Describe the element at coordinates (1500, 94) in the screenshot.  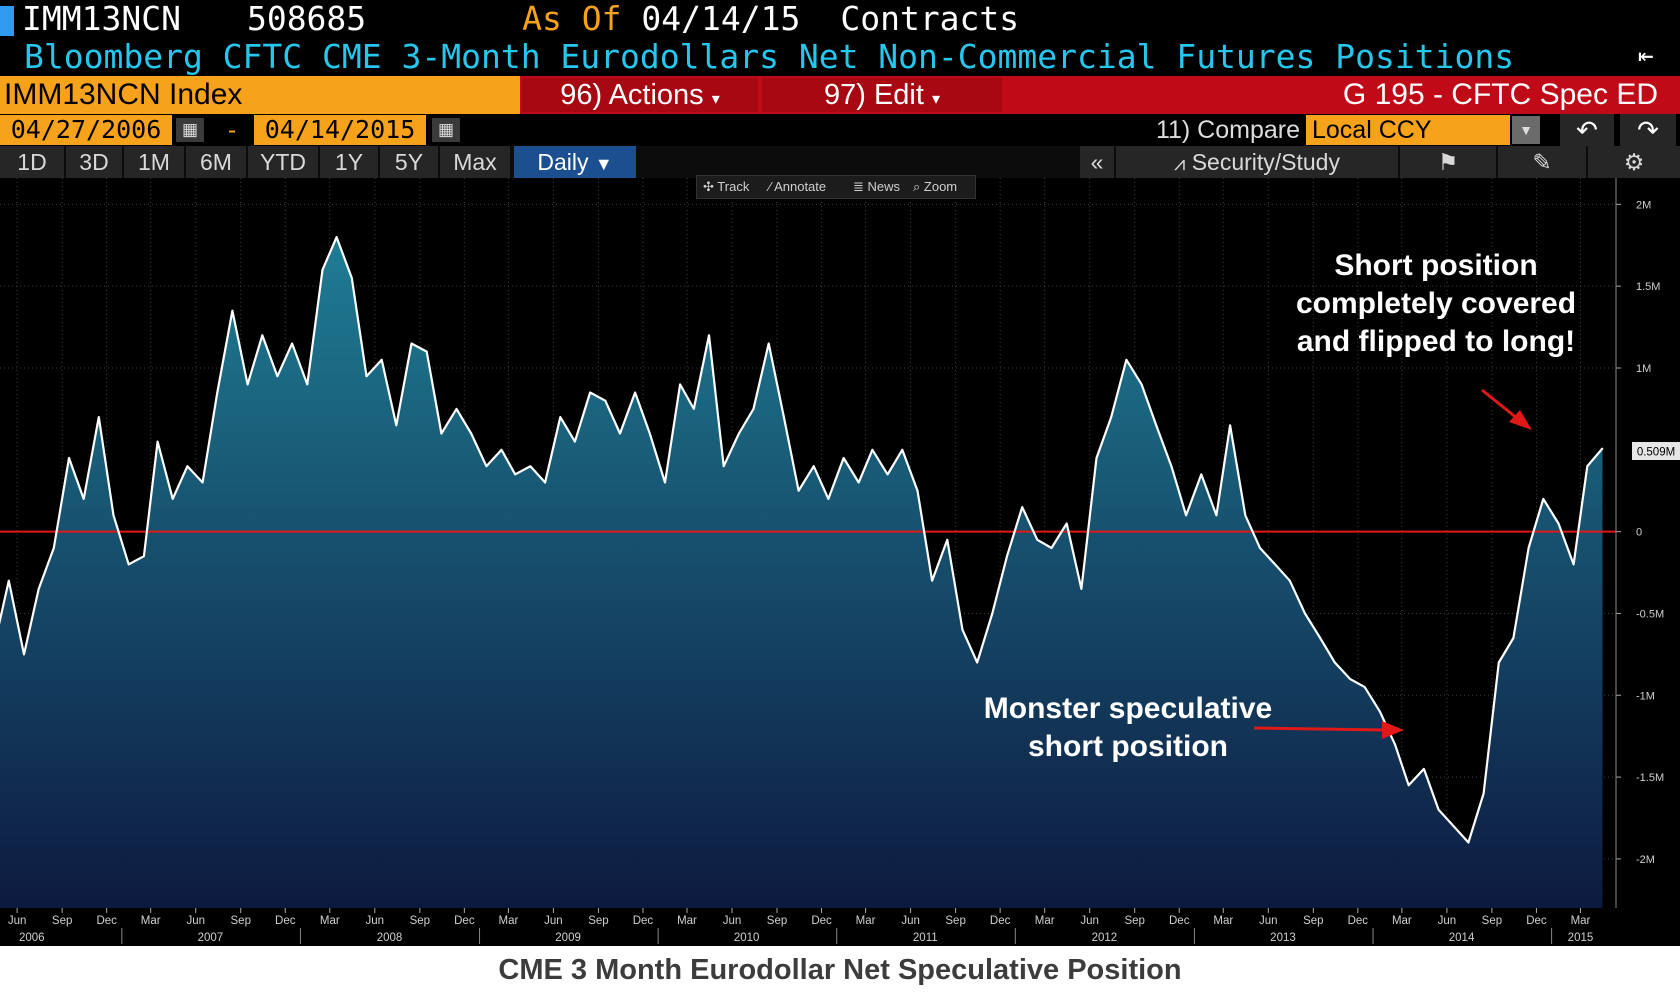
I see `page-label: G 195 - CFTC Spec ED` at that location.